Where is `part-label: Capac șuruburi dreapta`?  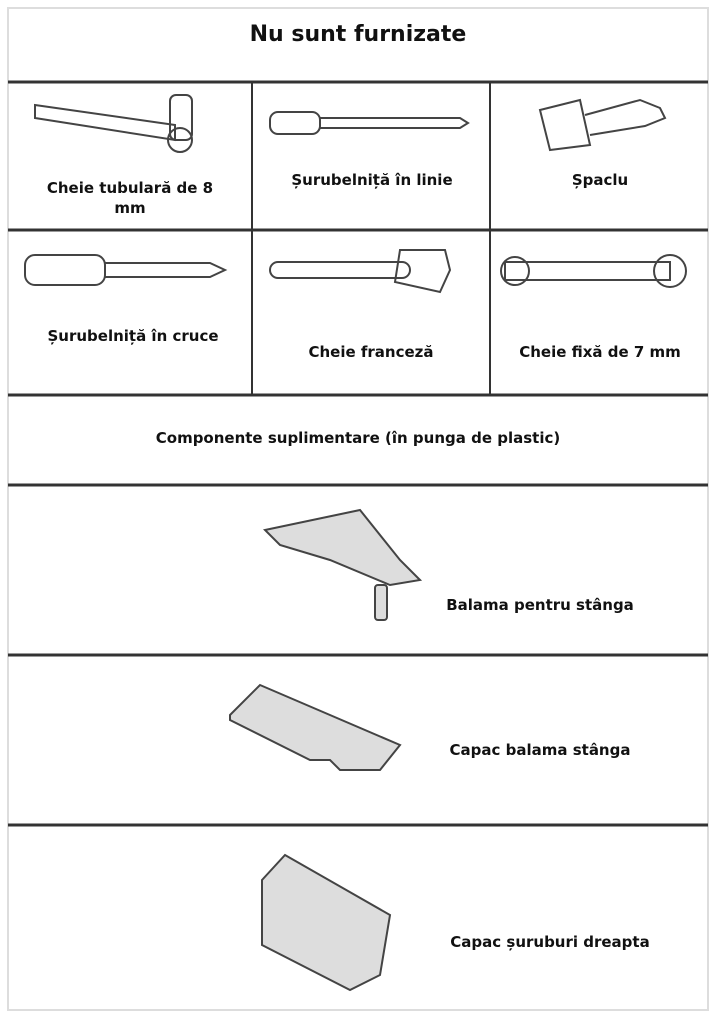
part-label: Capac șuruburi dreapta is located at coordinates (550, 942).